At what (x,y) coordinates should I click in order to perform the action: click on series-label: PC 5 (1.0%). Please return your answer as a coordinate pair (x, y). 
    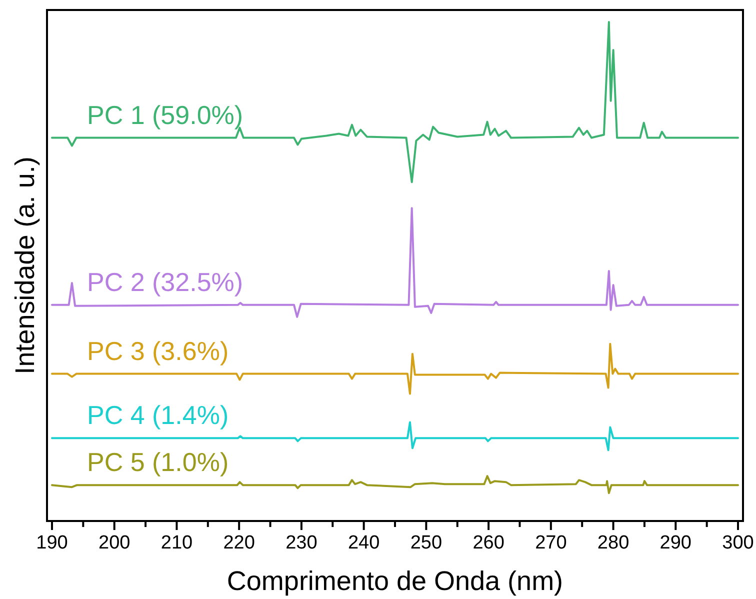
    Looking at the image, I should click on (158, 462).